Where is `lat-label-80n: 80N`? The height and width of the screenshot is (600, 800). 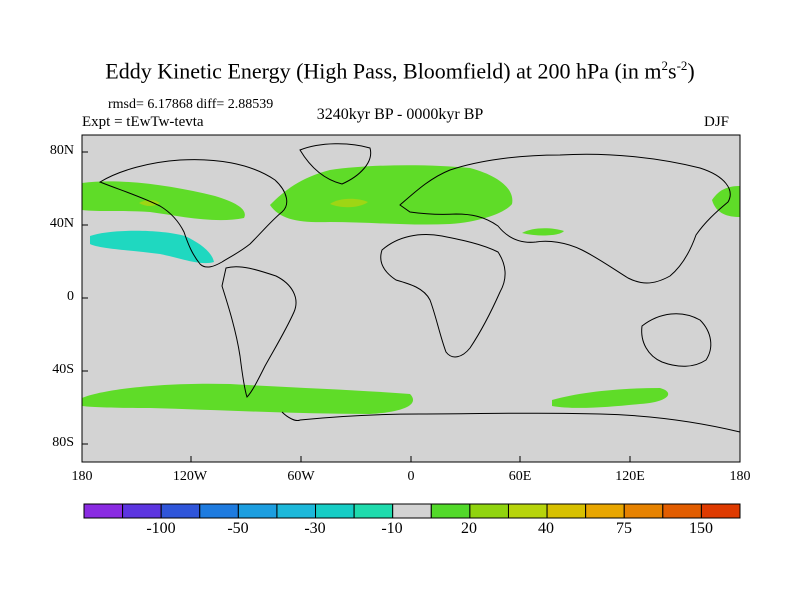
lat-label-80n: 80N is located at coordinates (61, 150).